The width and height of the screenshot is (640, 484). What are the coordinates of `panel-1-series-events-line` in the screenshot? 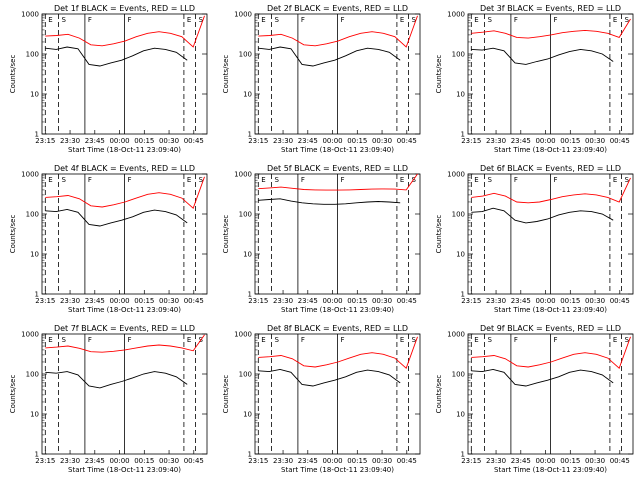 It's located at (116, 56).